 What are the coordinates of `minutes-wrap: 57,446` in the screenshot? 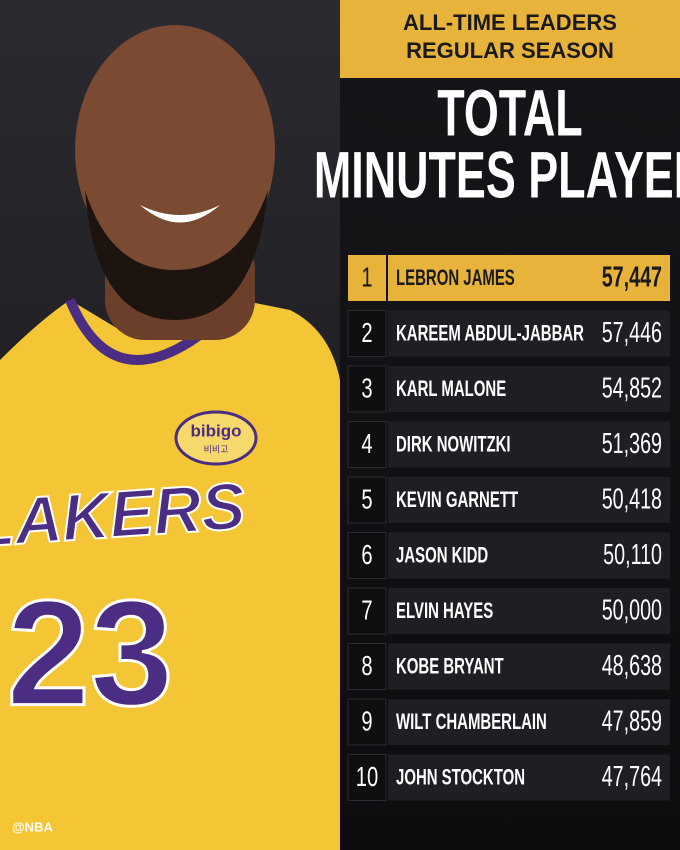 It's located at (632, 334).